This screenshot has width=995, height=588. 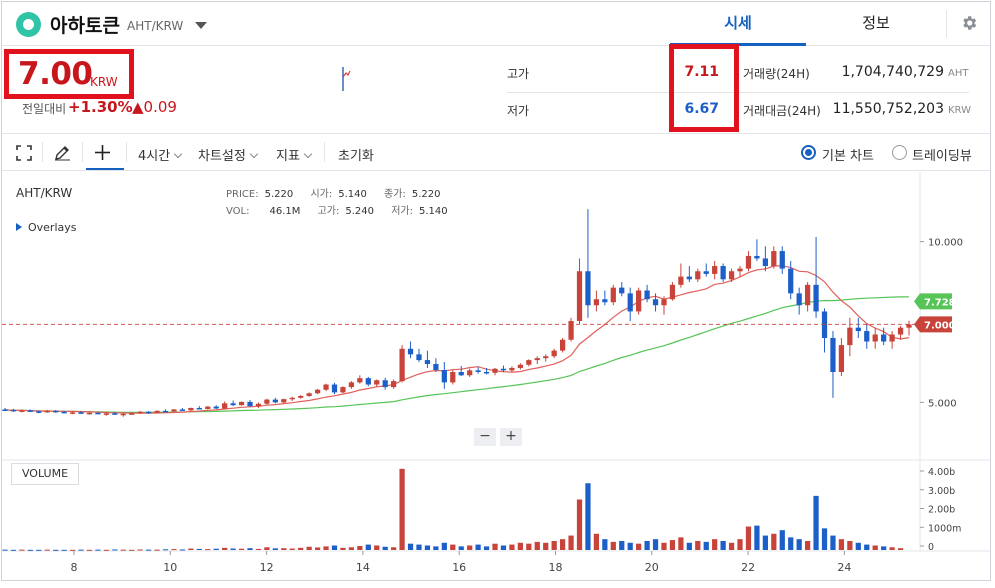 I want to click on x-axis-tick-label: 10, so click(x=170, y=567).